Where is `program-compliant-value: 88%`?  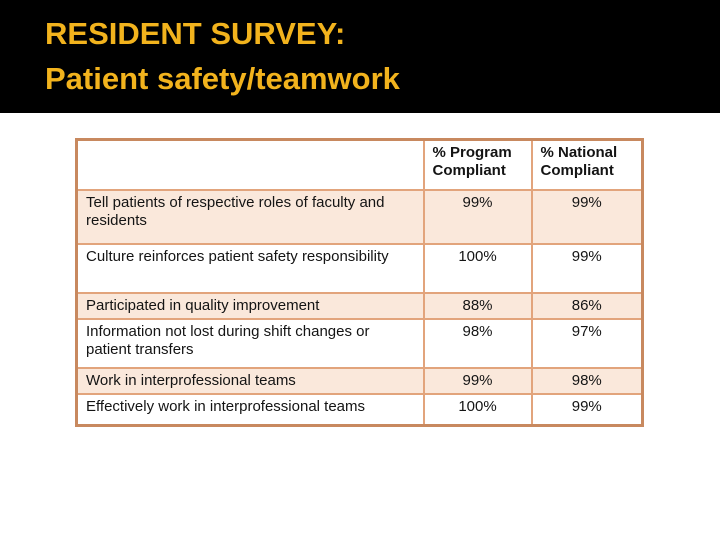
program-compliant-value: 88% is located at coordinates (477, 306).